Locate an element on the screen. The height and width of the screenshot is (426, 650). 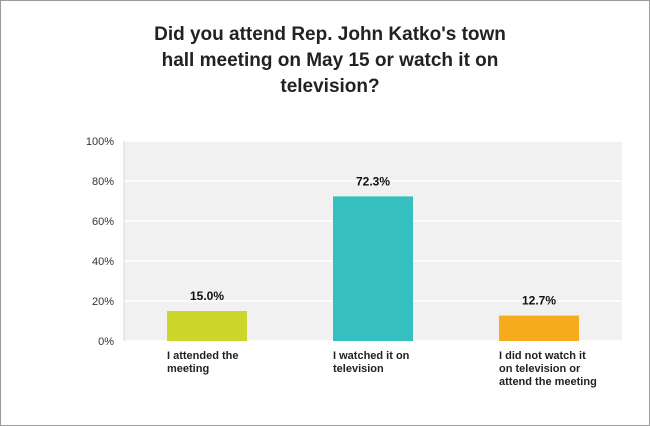
data-label: 12.7% is located at coordinates (539, 301).